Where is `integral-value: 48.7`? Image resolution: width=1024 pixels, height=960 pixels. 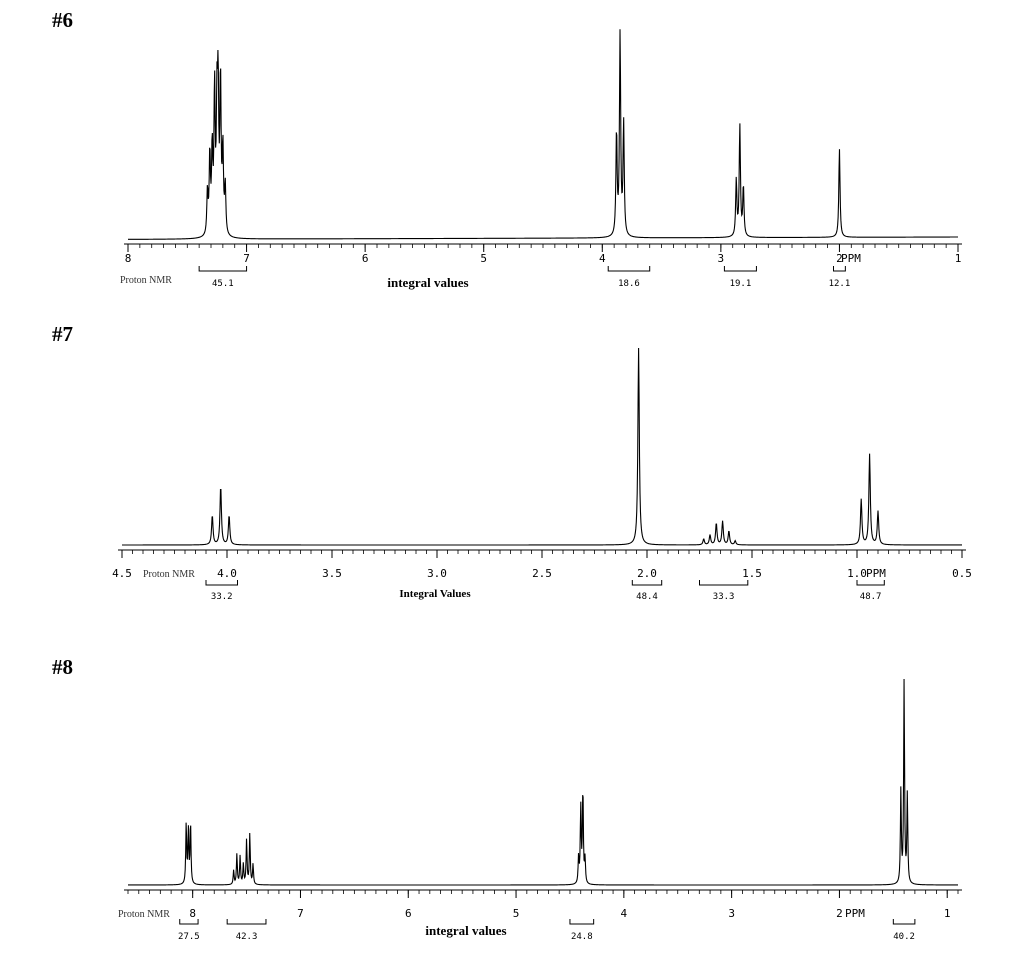 integral-value: 48.7 is located at coordinates (871, 597).